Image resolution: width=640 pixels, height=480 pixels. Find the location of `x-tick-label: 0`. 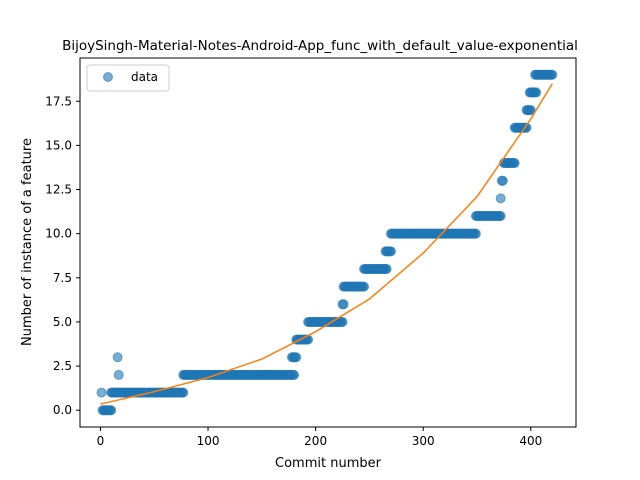

x-tick-label: 0 is located at coordinates (101, 441).